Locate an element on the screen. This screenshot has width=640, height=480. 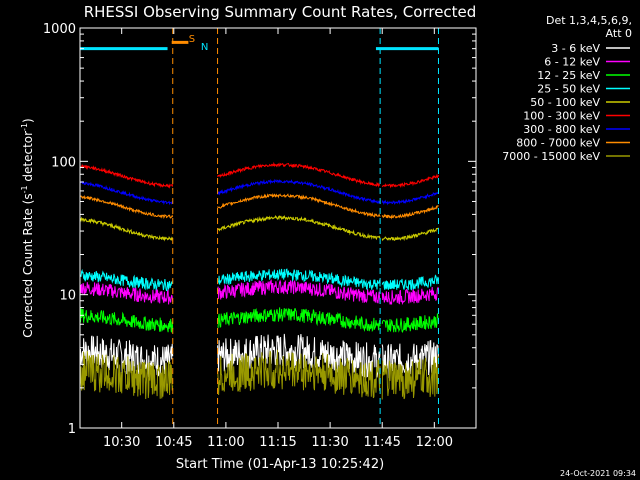
x-tick-label: 11:45 is located at coordinates (381, 442).